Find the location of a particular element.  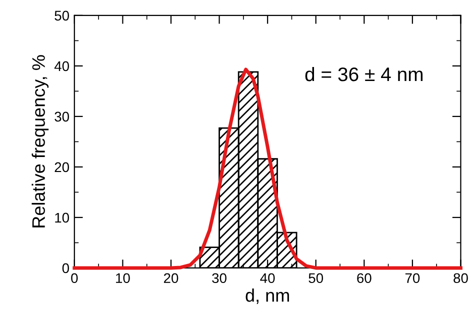

y-tick-label: 30 is located at coordinates (62, 117).